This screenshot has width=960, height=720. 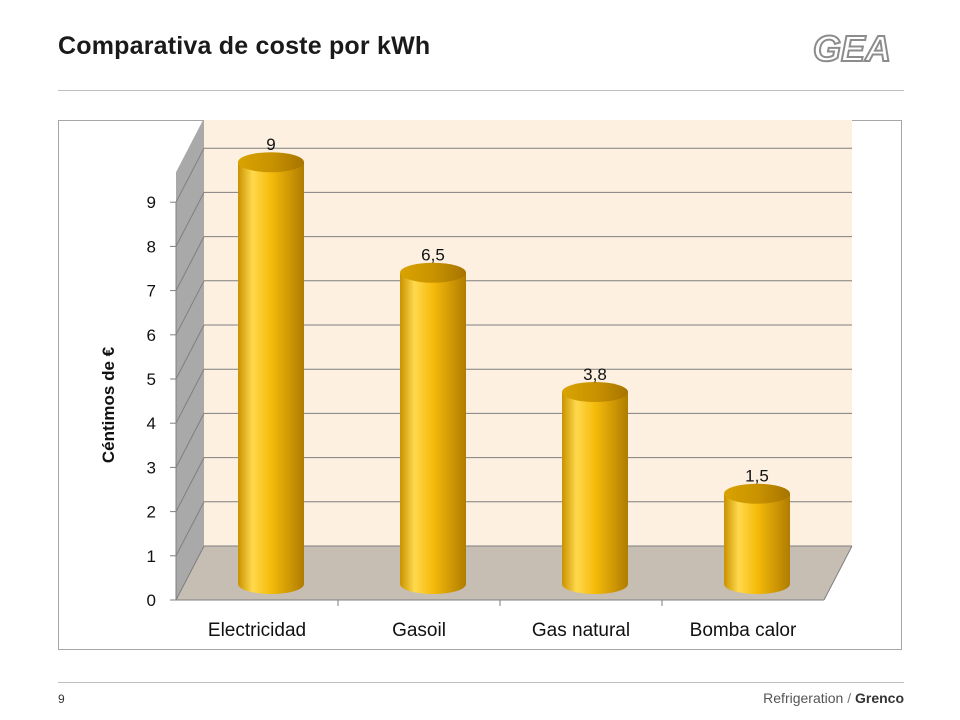 I want to click on footer-brand: Grenco, so click(x=879, y=698).